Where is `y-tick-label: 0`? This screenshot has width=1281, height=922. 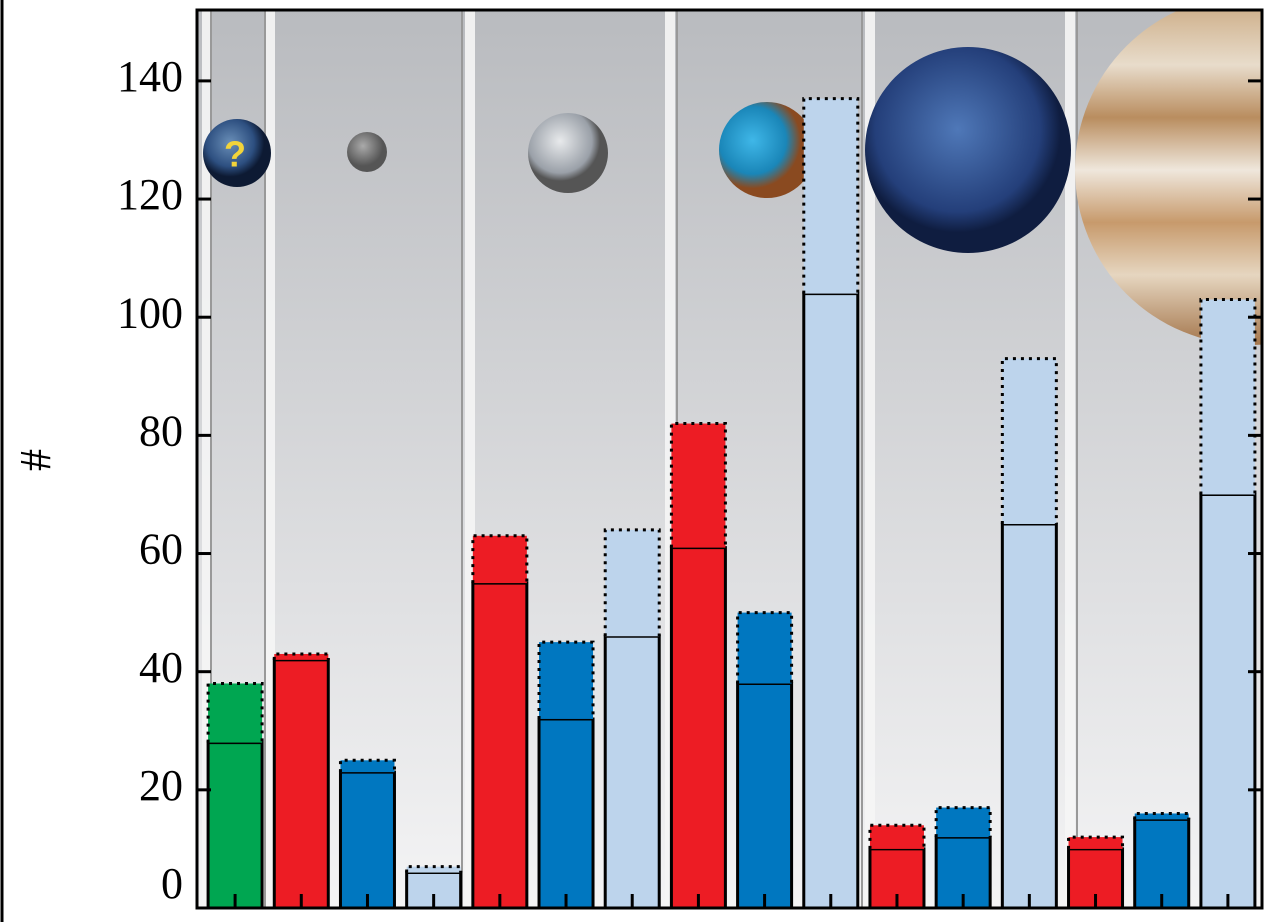
y-tick-label: 0 is located at coordinates (172, 883).